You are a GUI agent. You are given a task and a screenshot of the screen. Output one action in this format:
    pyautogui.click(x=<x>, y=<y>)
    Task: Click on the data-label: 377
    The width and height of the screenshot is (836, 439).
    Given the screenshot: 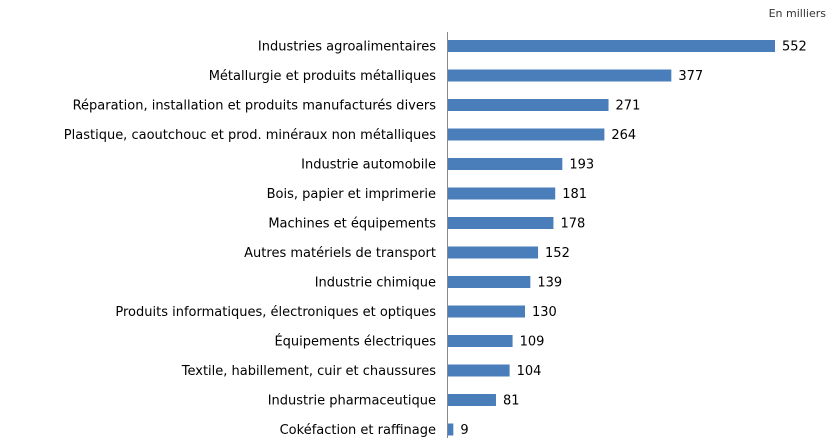 What is the action you would take?
    pyautogui.click(x=690, y=76)
    